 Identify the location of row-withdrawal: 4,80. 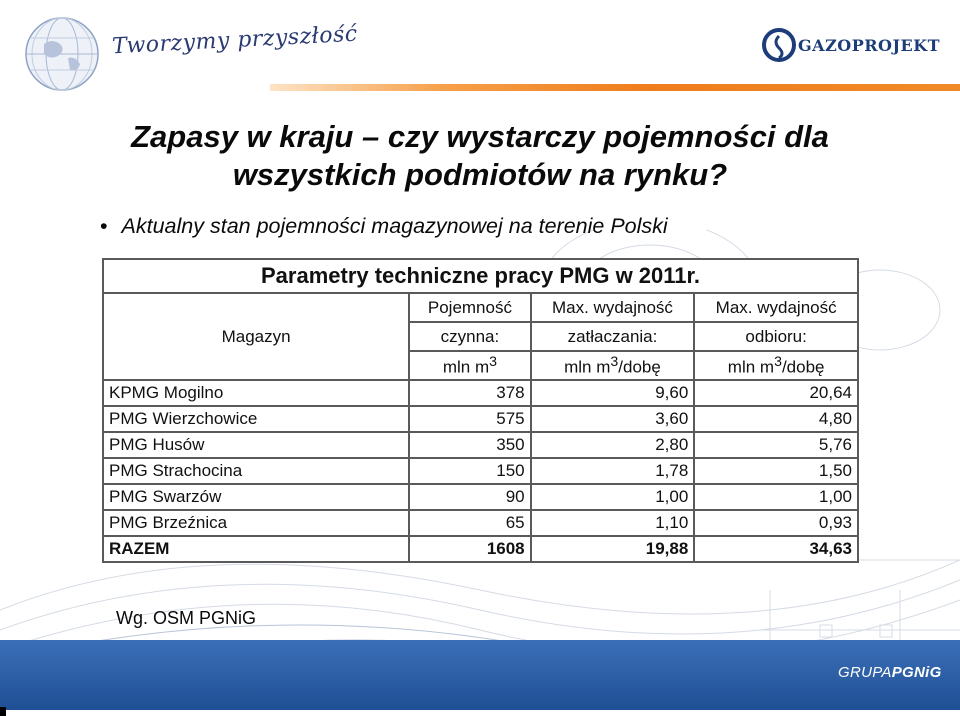
(776, 419).